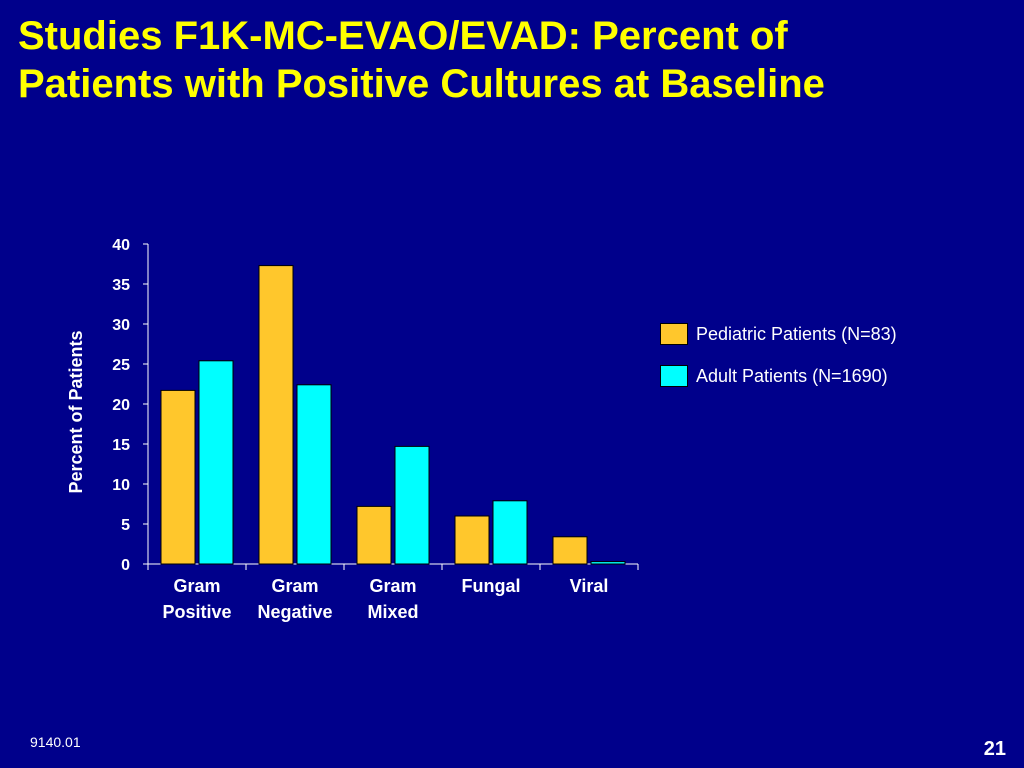 The image size is (1024, 768). I want to click on y-tick-label: 25, so click(121, 365).